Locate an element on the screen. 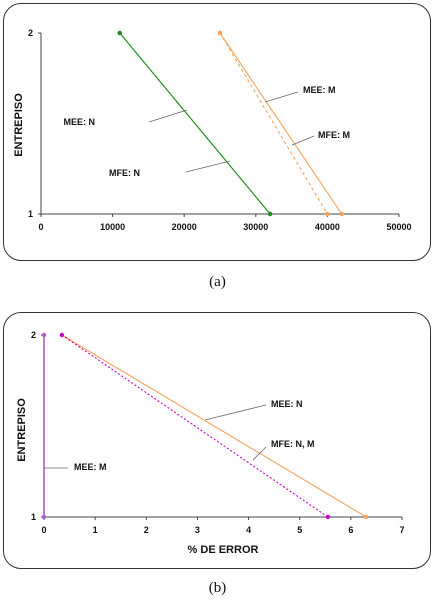  chart-a-x-tick-label: 10000 is located at coordinates (112, 227).